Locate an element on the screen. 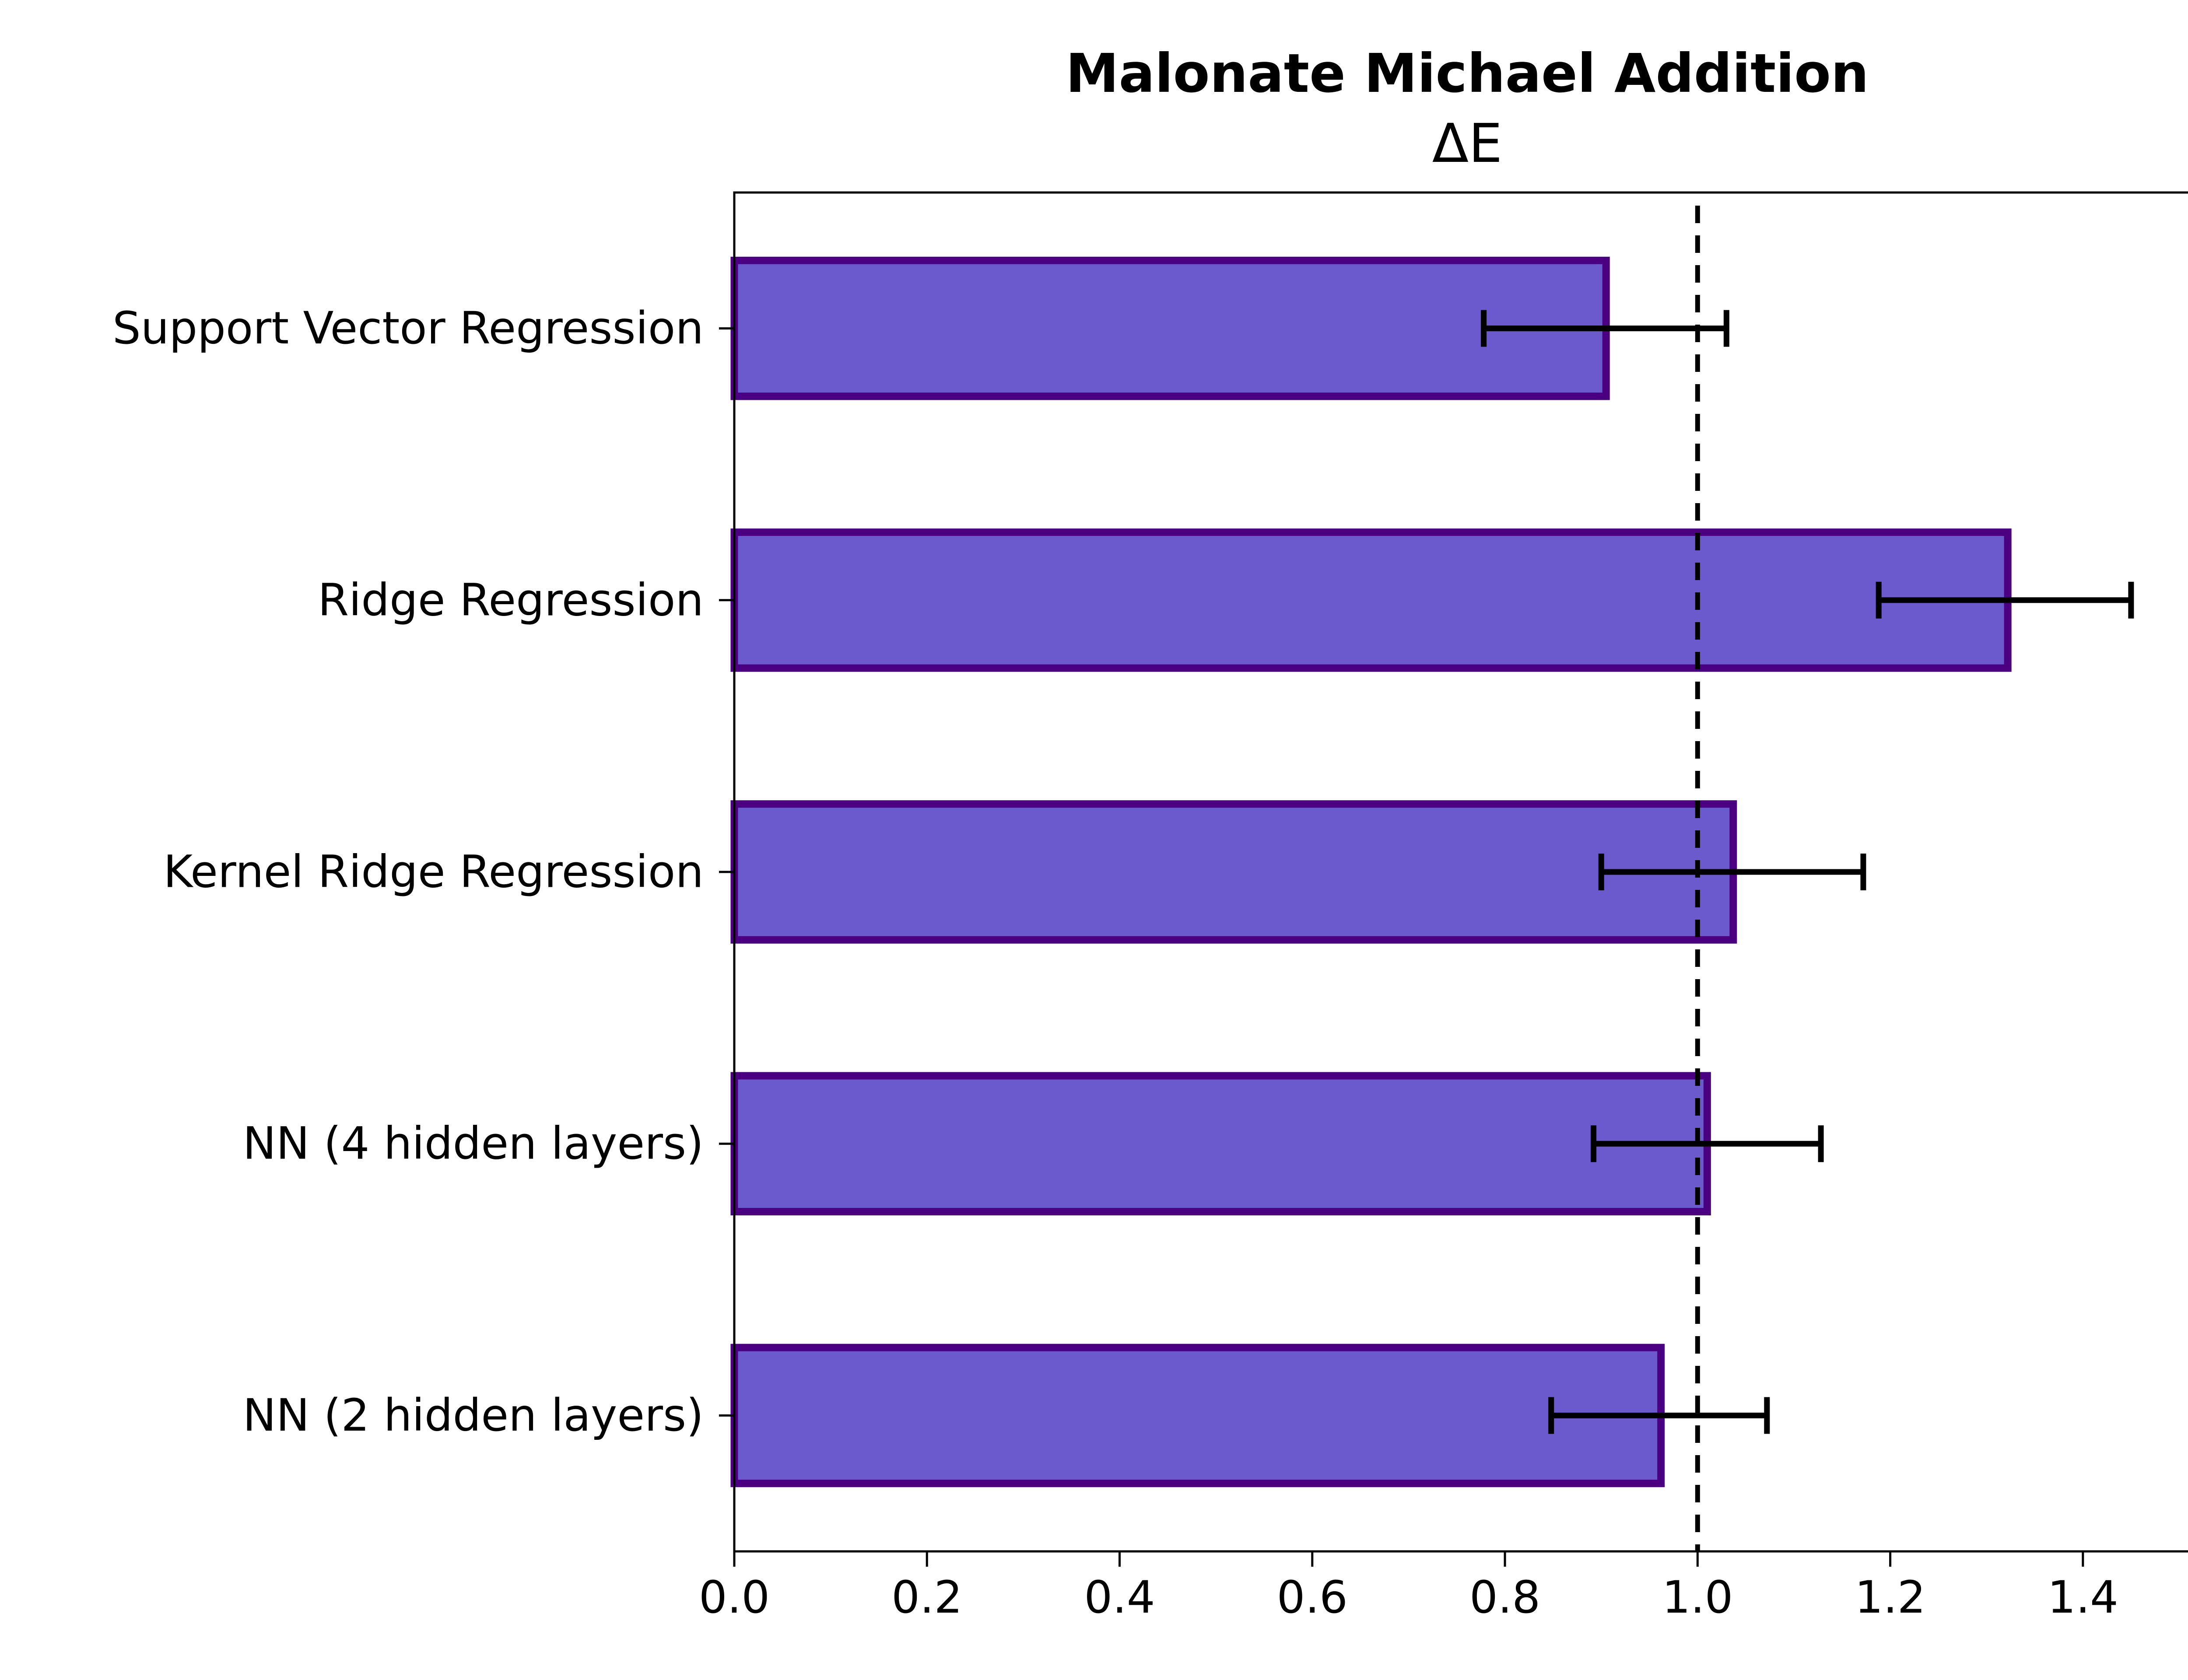  x-tick-label: 1.4 is located at coordinates (2083, 1598).